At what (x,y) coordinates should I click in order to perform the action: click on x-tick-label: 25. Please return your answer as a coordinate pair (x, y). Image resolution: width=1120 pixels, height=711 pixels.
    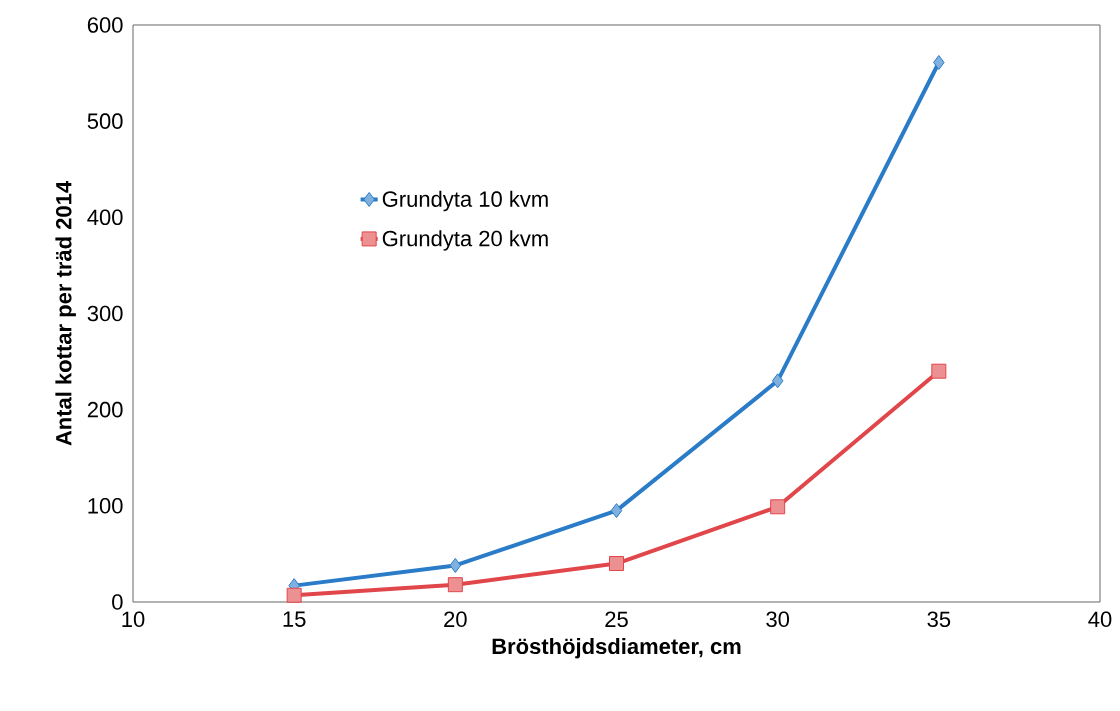
    Looking at the image, I should click on (616, 619).